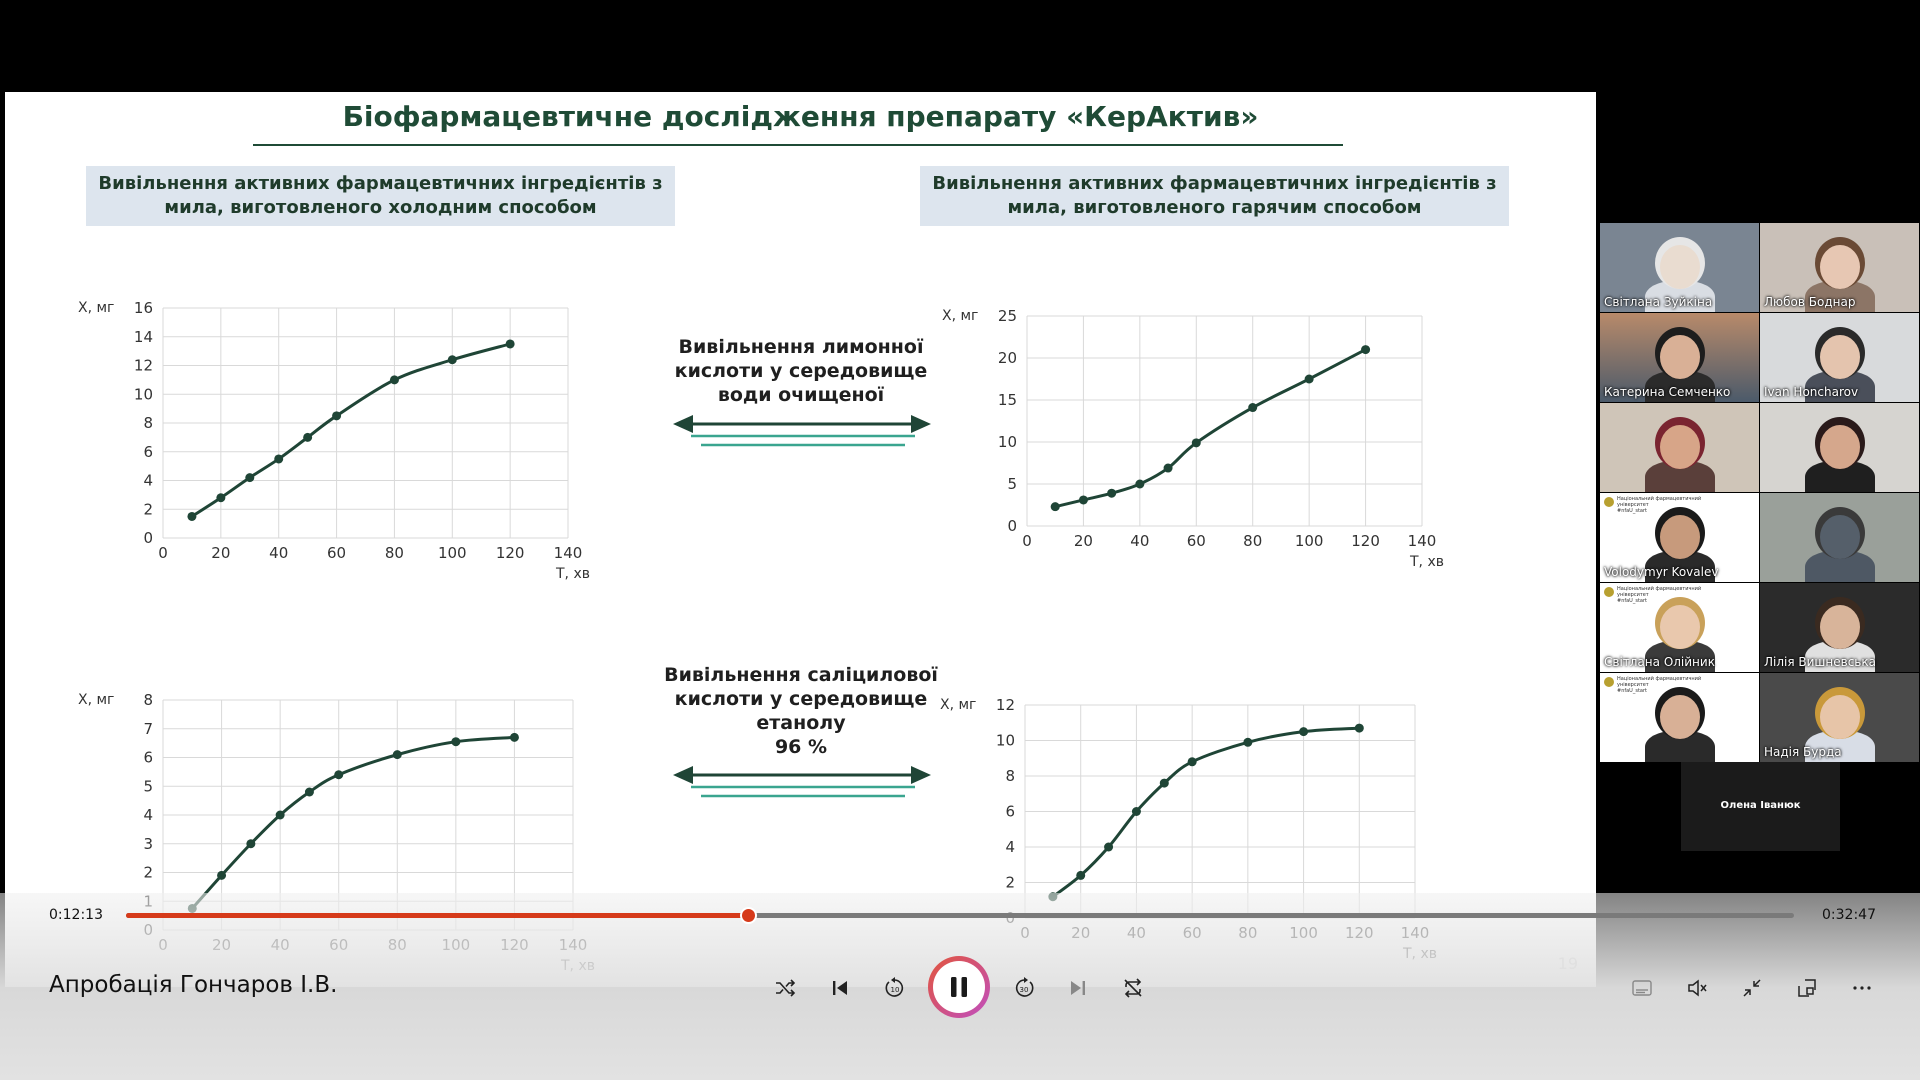 This screenshot has width=1920, height=1080. I want to click on exit-fullscreen-icon, so click(1752, 988).